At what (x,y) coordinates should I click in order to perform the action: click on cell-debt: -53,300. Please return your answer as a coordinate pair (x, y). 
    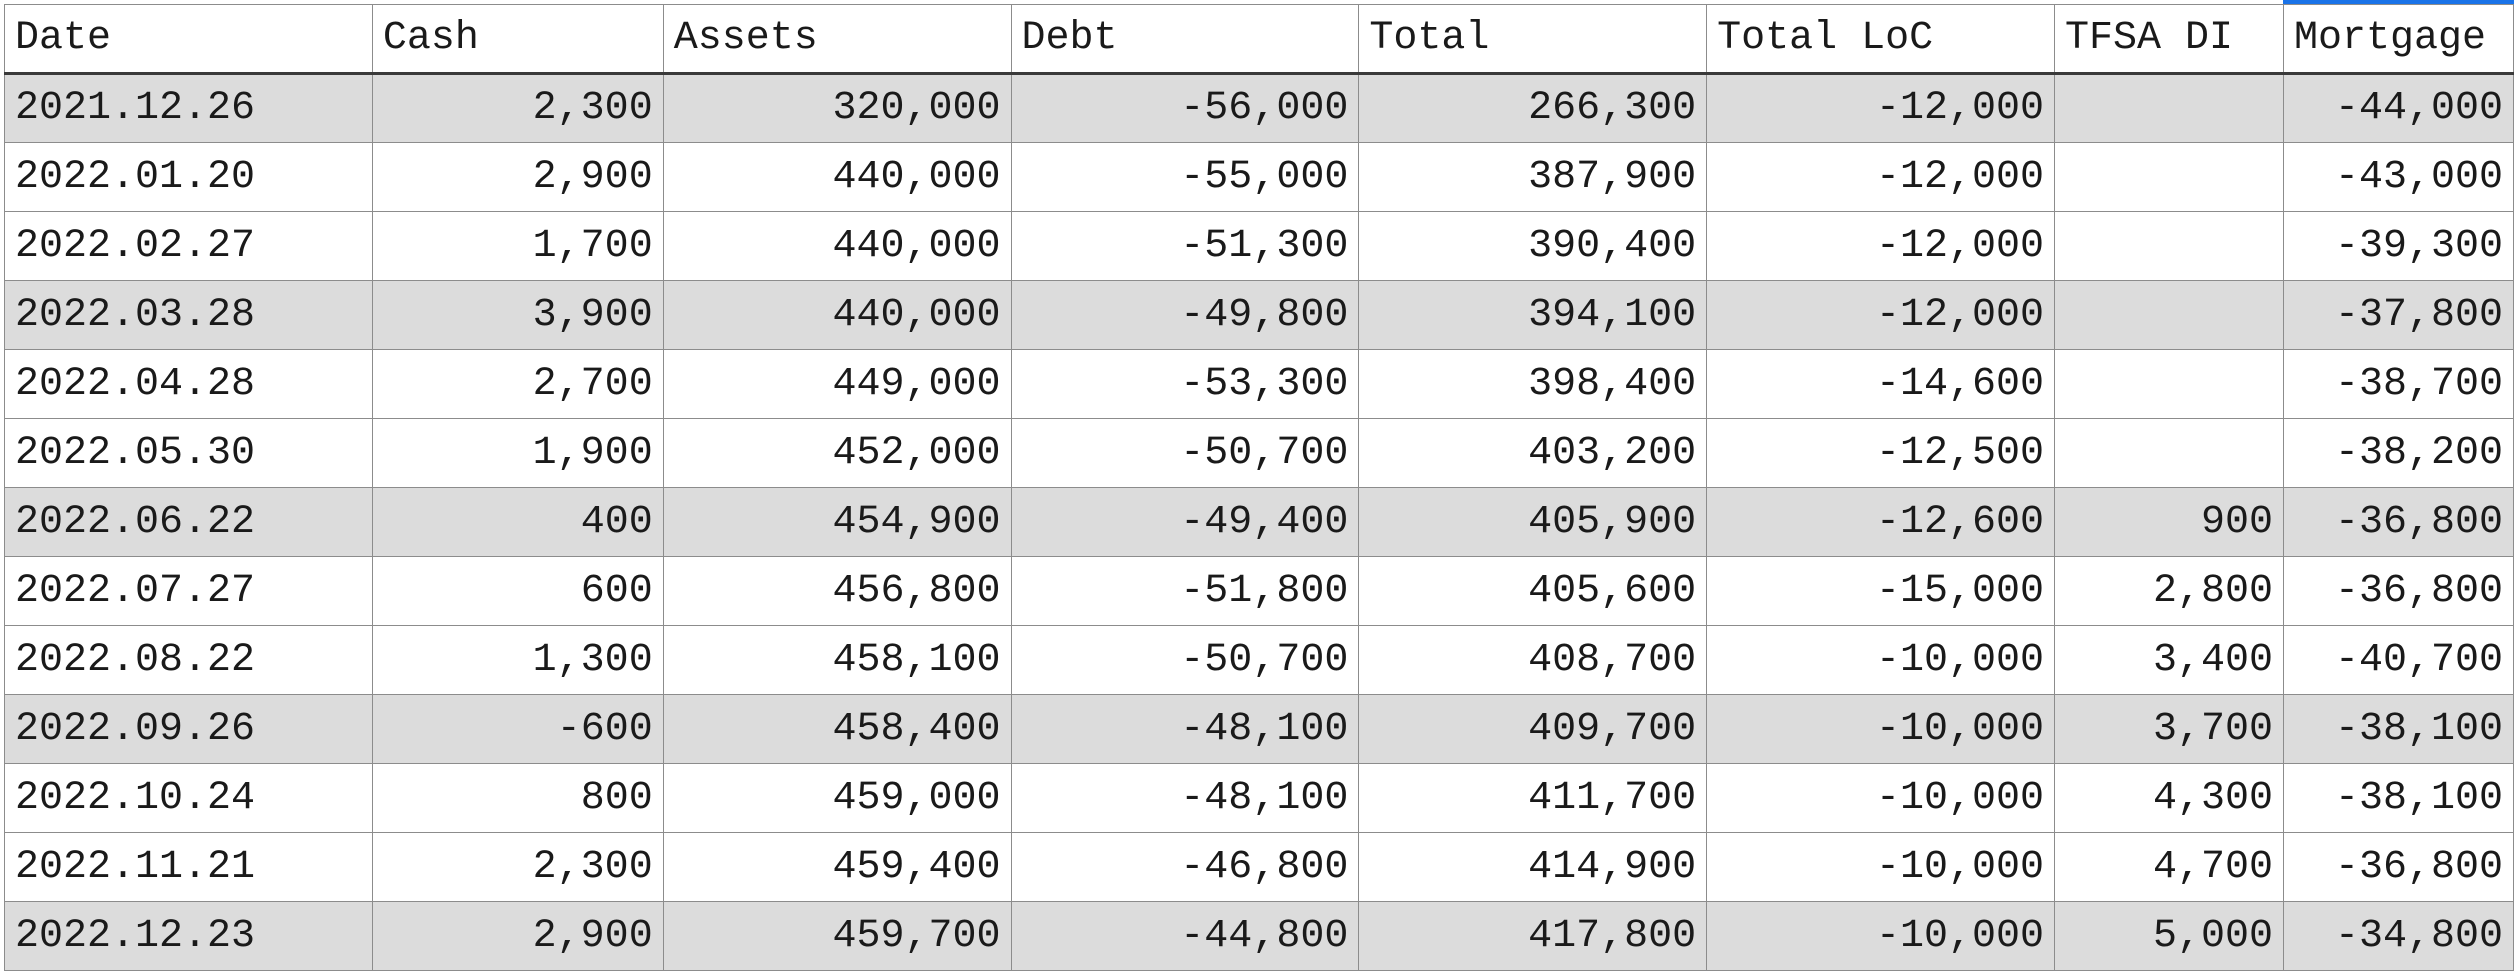
    Looking at the image, I should click on (1185, 384).